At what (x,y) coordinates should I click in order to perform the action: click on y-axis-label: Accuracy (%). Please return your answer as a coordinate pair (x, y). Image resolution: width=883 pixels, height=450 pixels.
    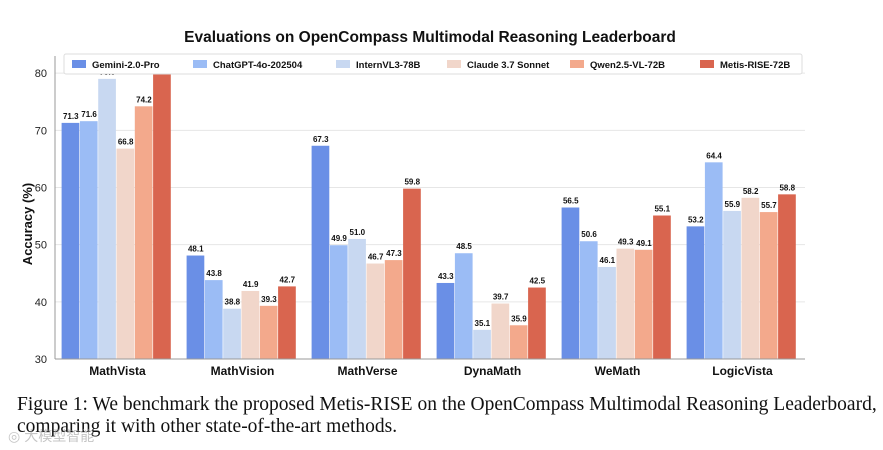
    Looking at the image, I should click on (27, 224).